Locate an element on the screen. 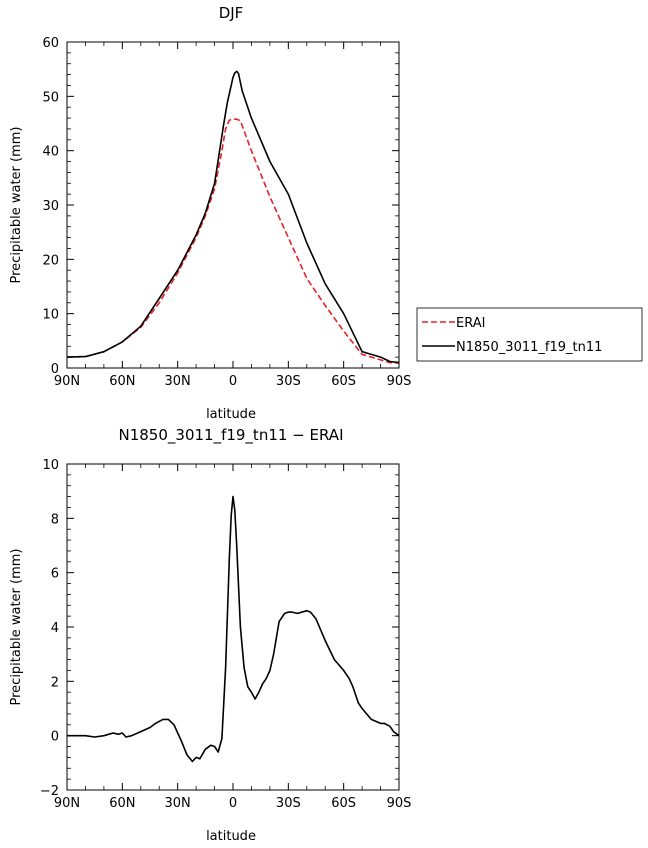 The image size is (648, 848). top-ytick-label-4: 40 is located at coordinates (50, 152).